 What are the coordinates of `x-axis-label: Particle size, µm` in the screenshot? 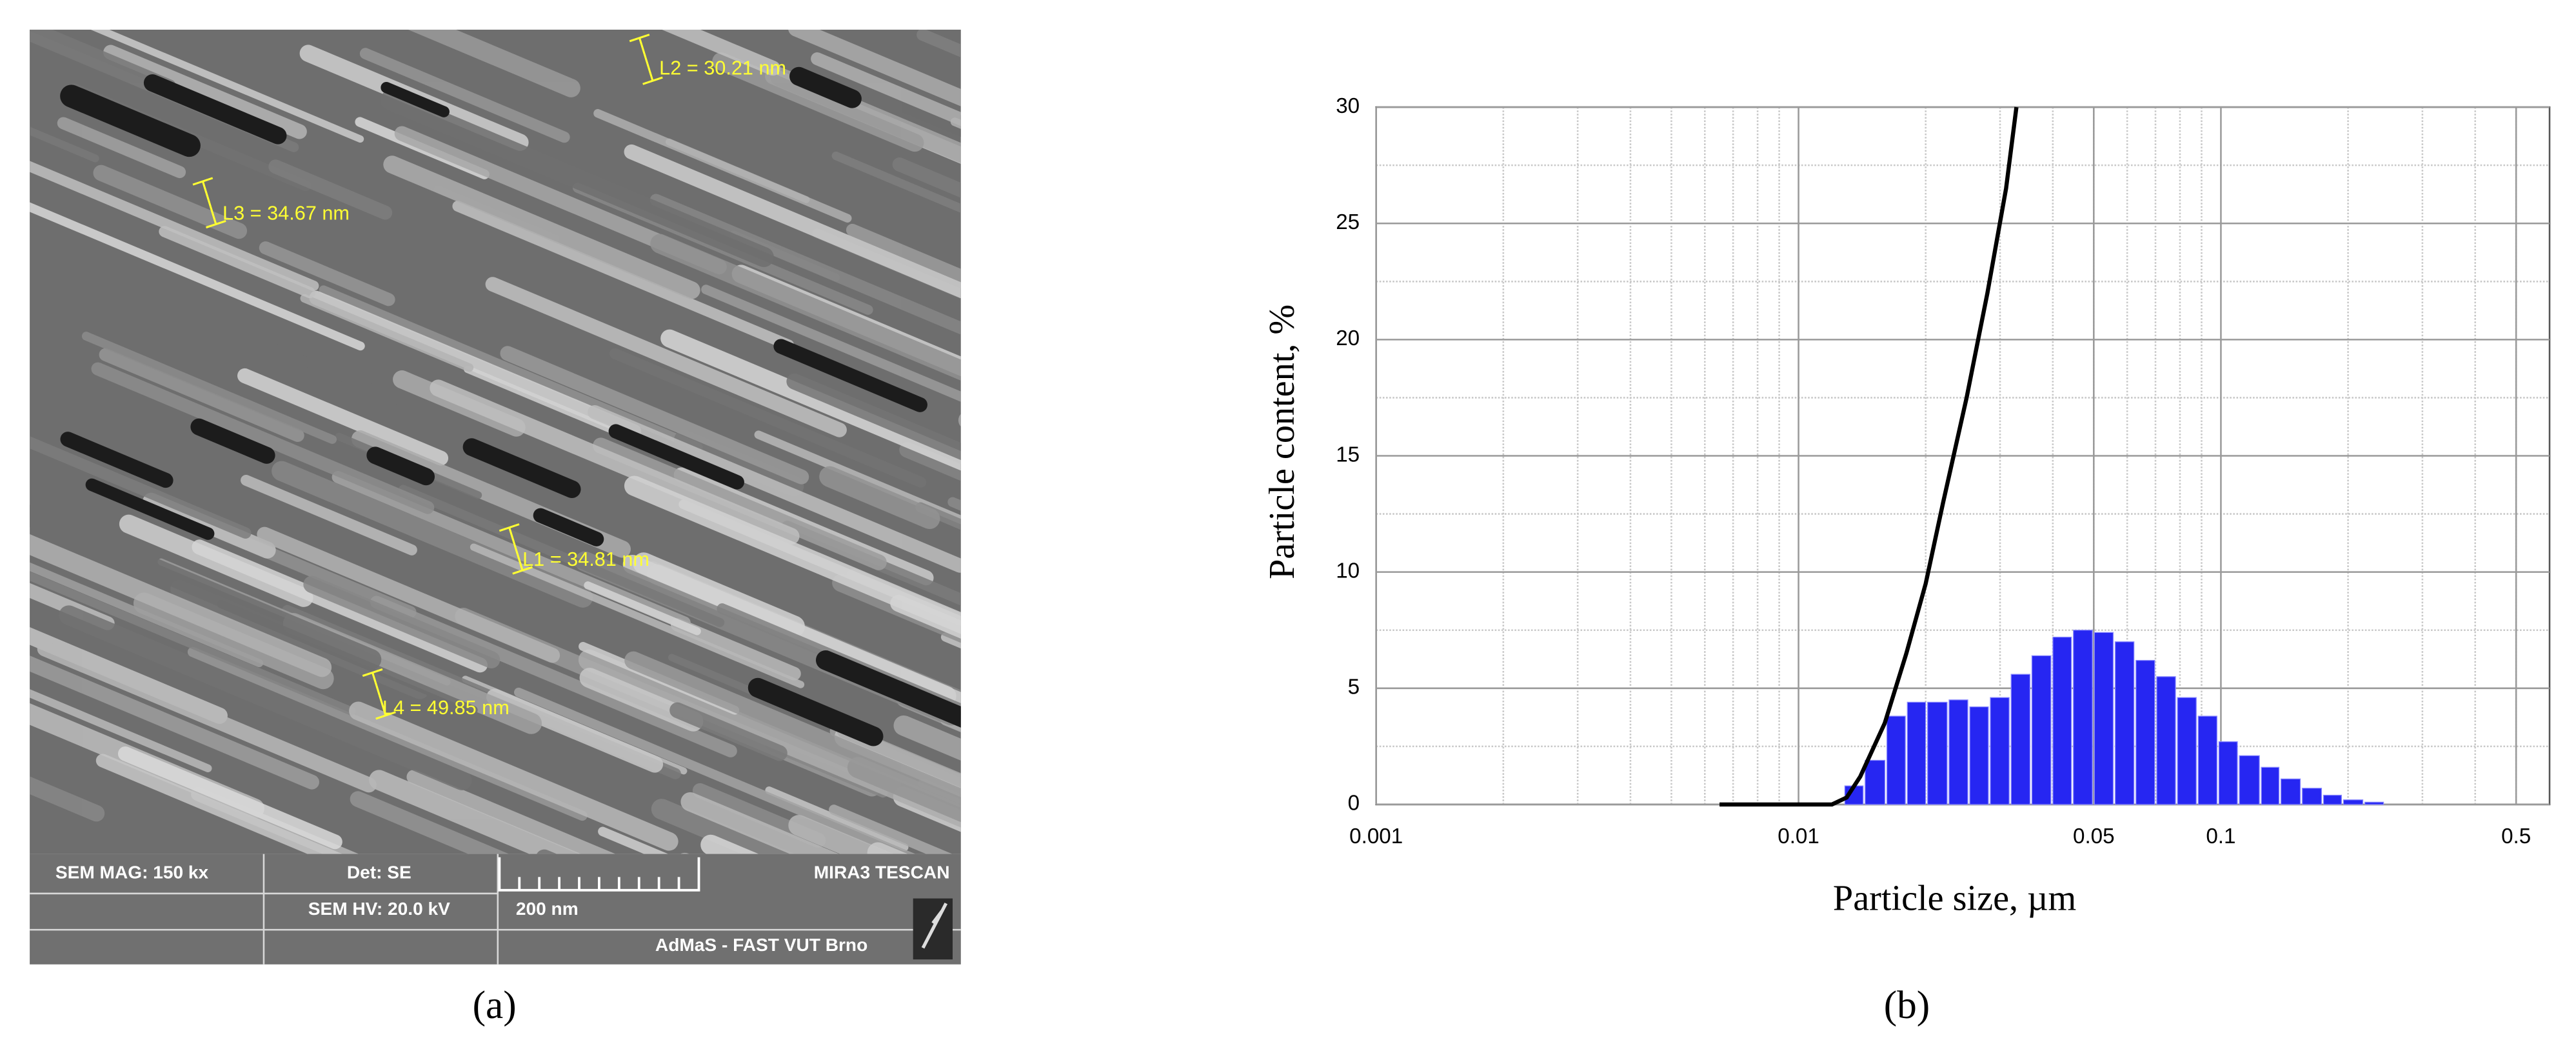 It's located at (1954, 899).